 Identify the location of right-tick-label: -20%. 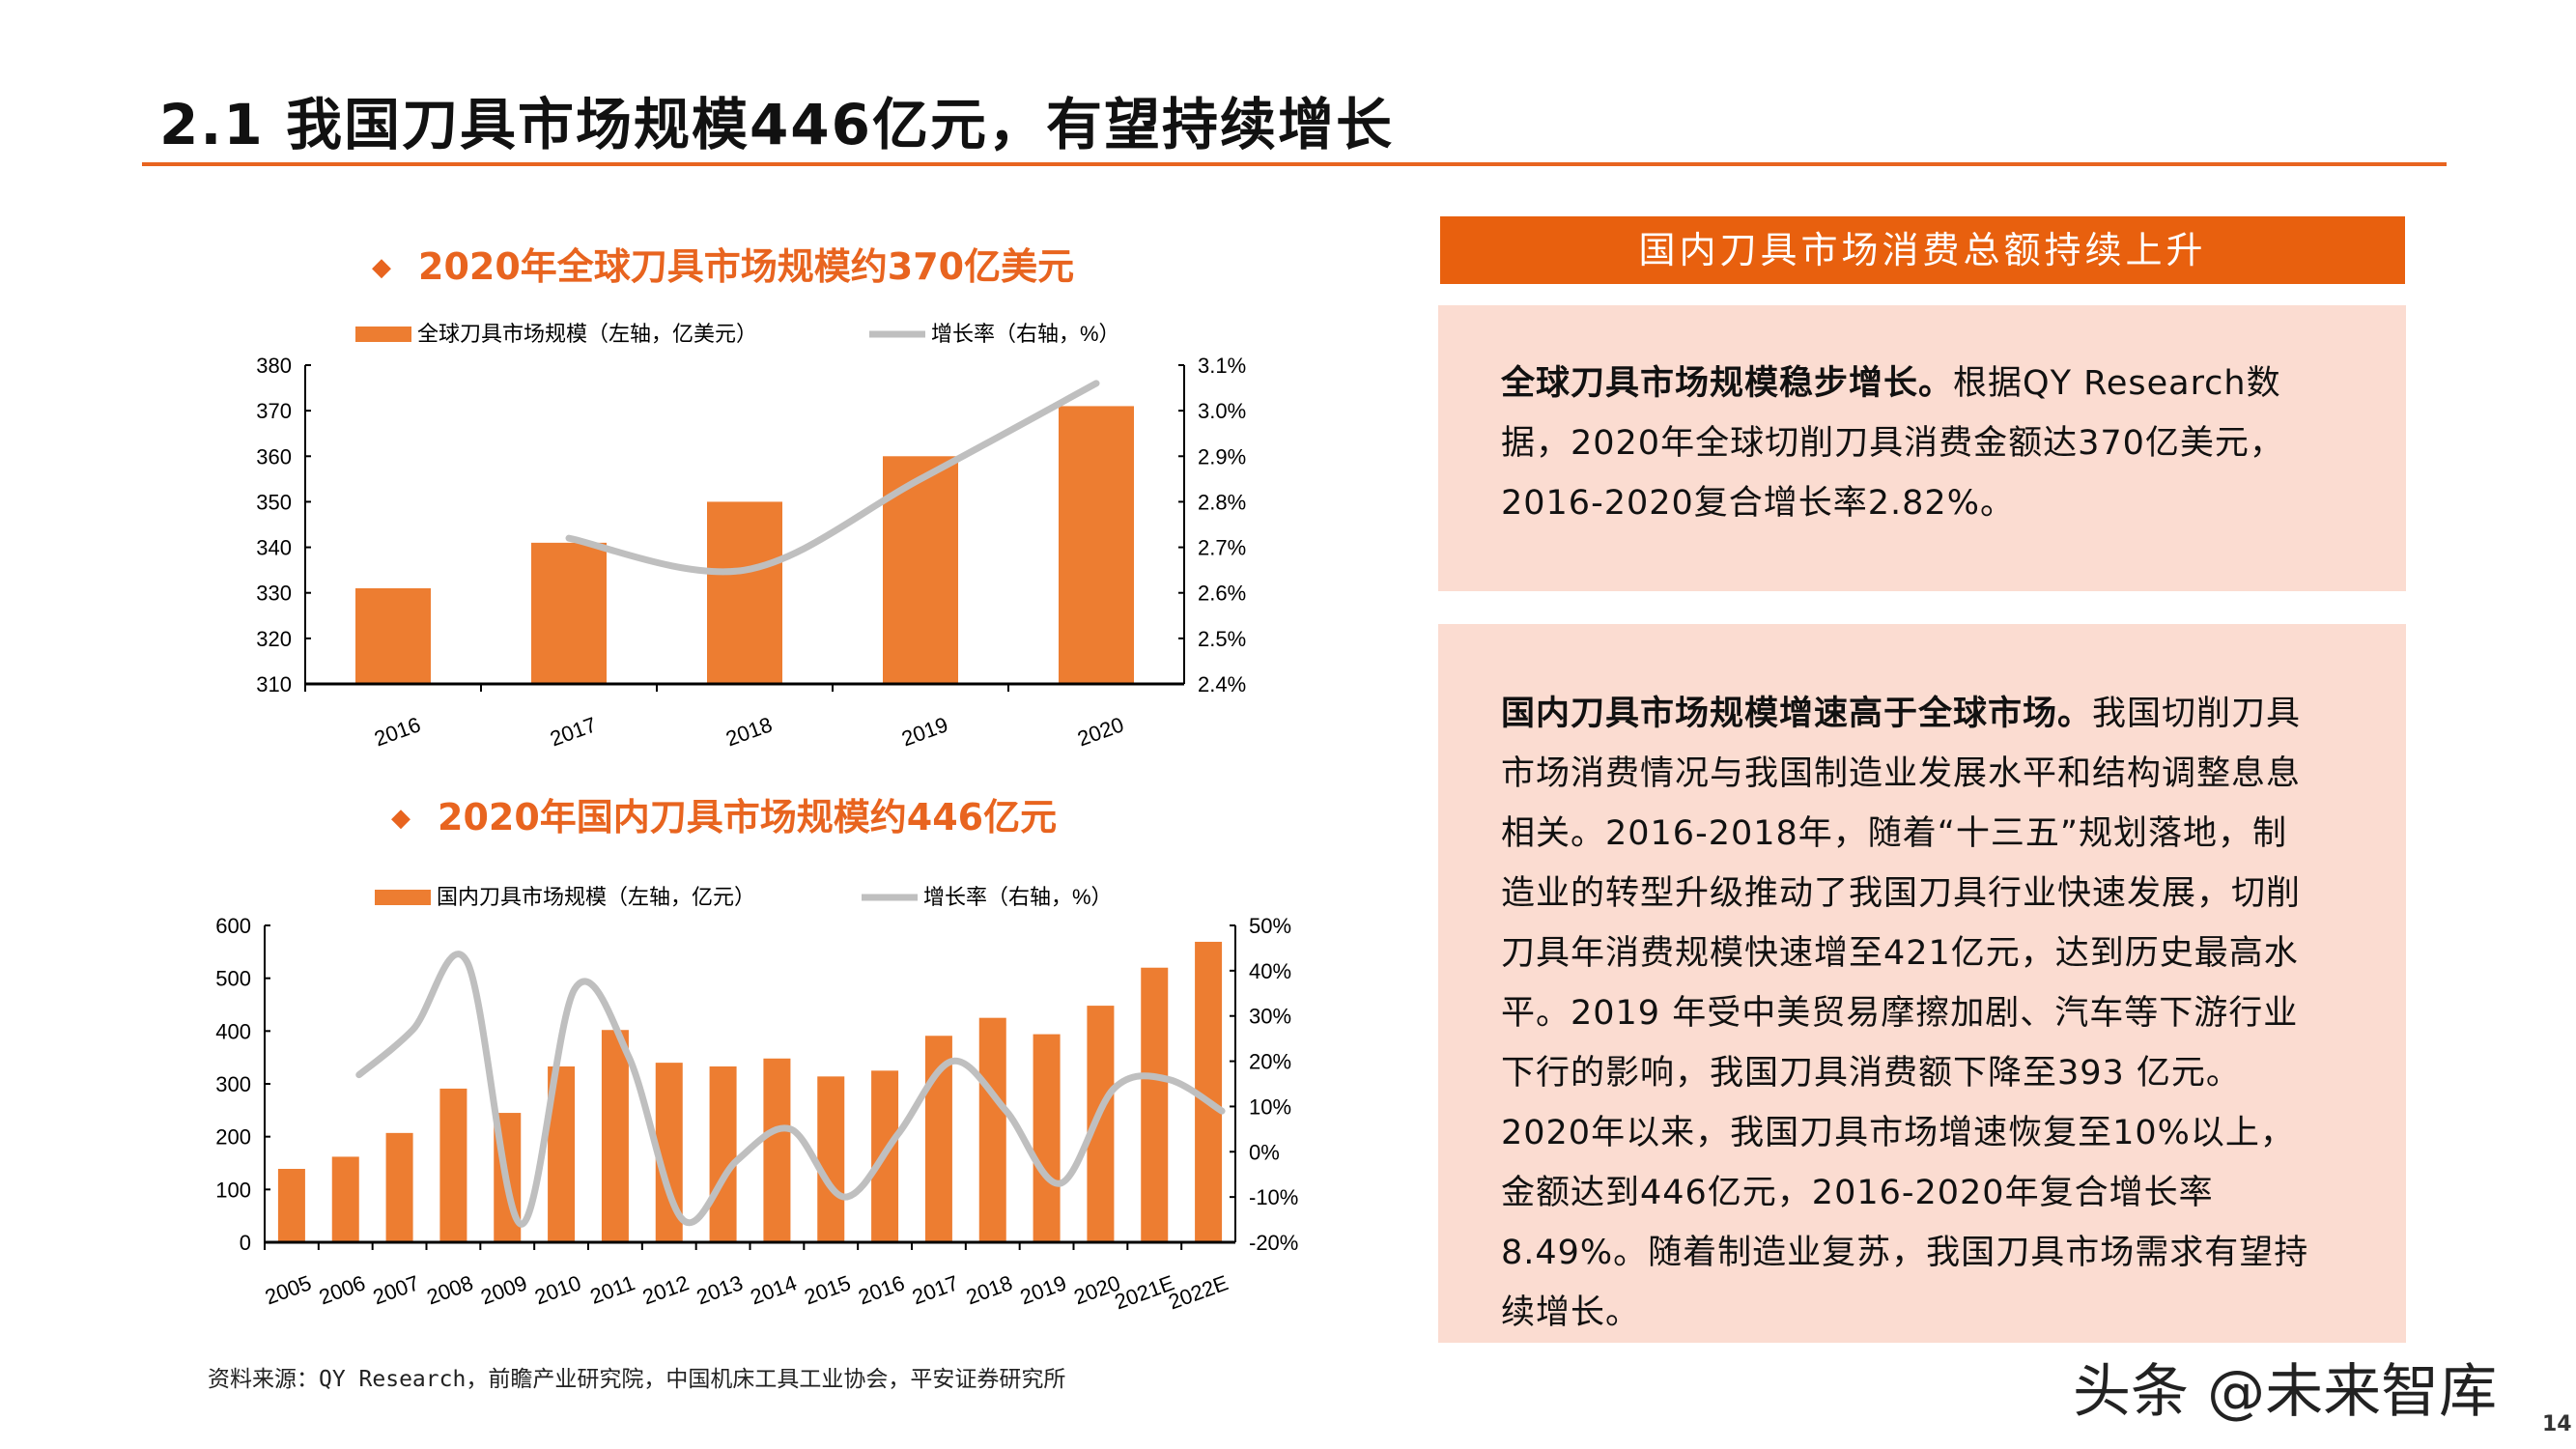
(1273, 1243).